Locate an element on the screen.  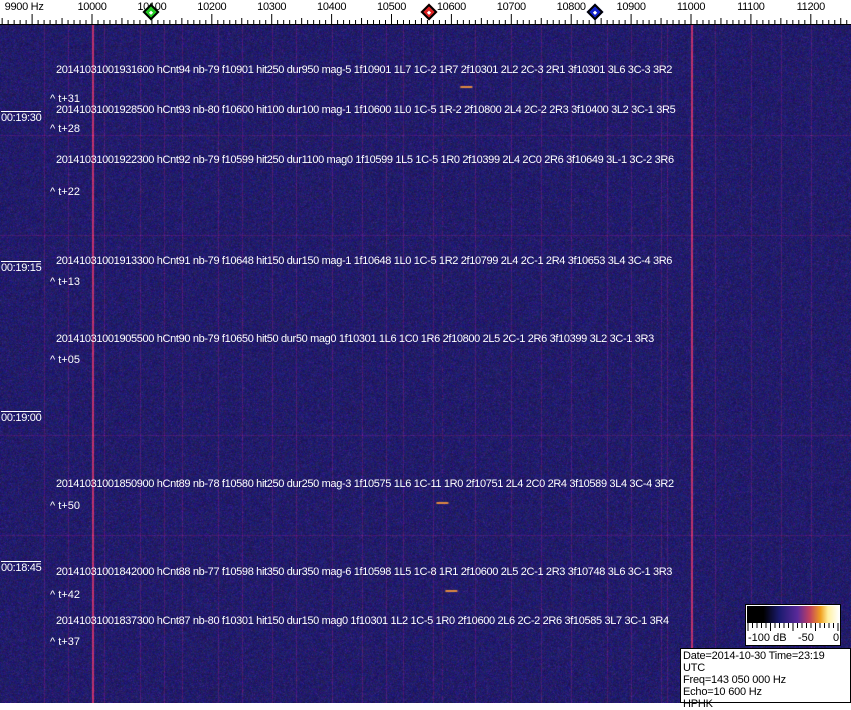
time-delta-label: ^ t+31 is located at coordinates (65, 99).